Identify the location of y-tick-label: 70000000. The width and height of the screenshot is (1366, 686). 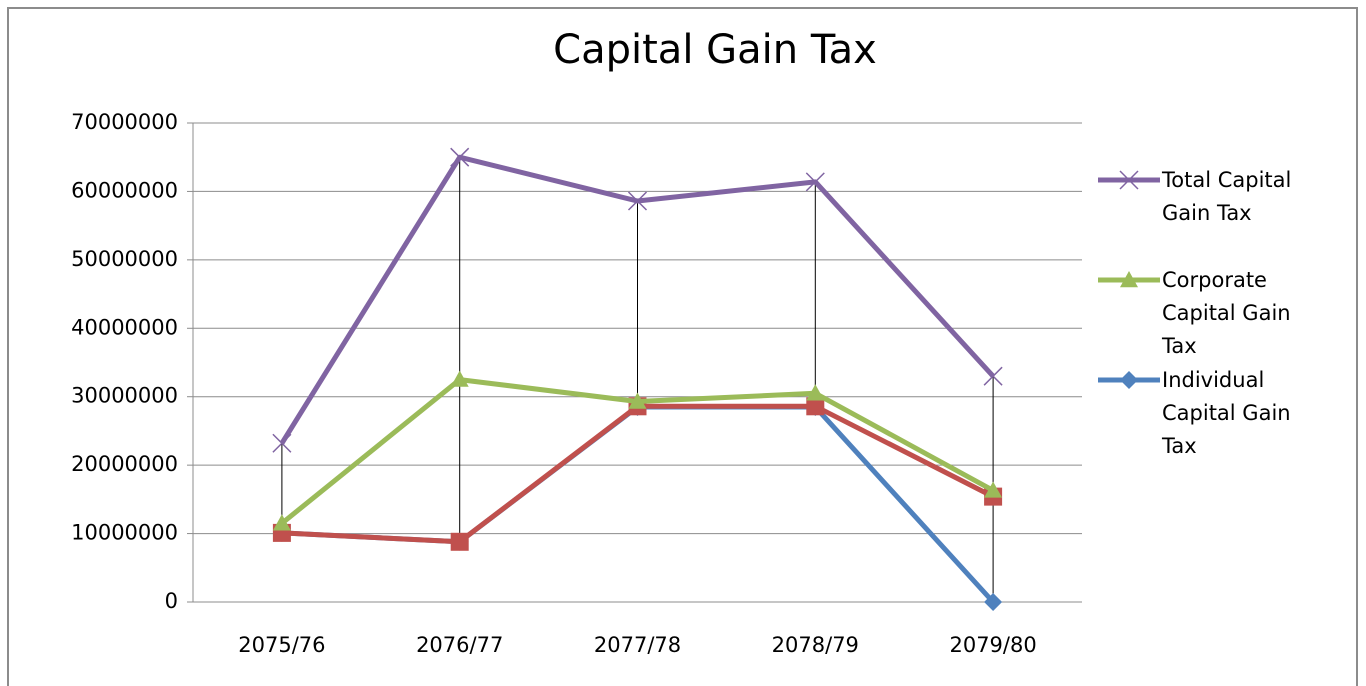
(124, 122).